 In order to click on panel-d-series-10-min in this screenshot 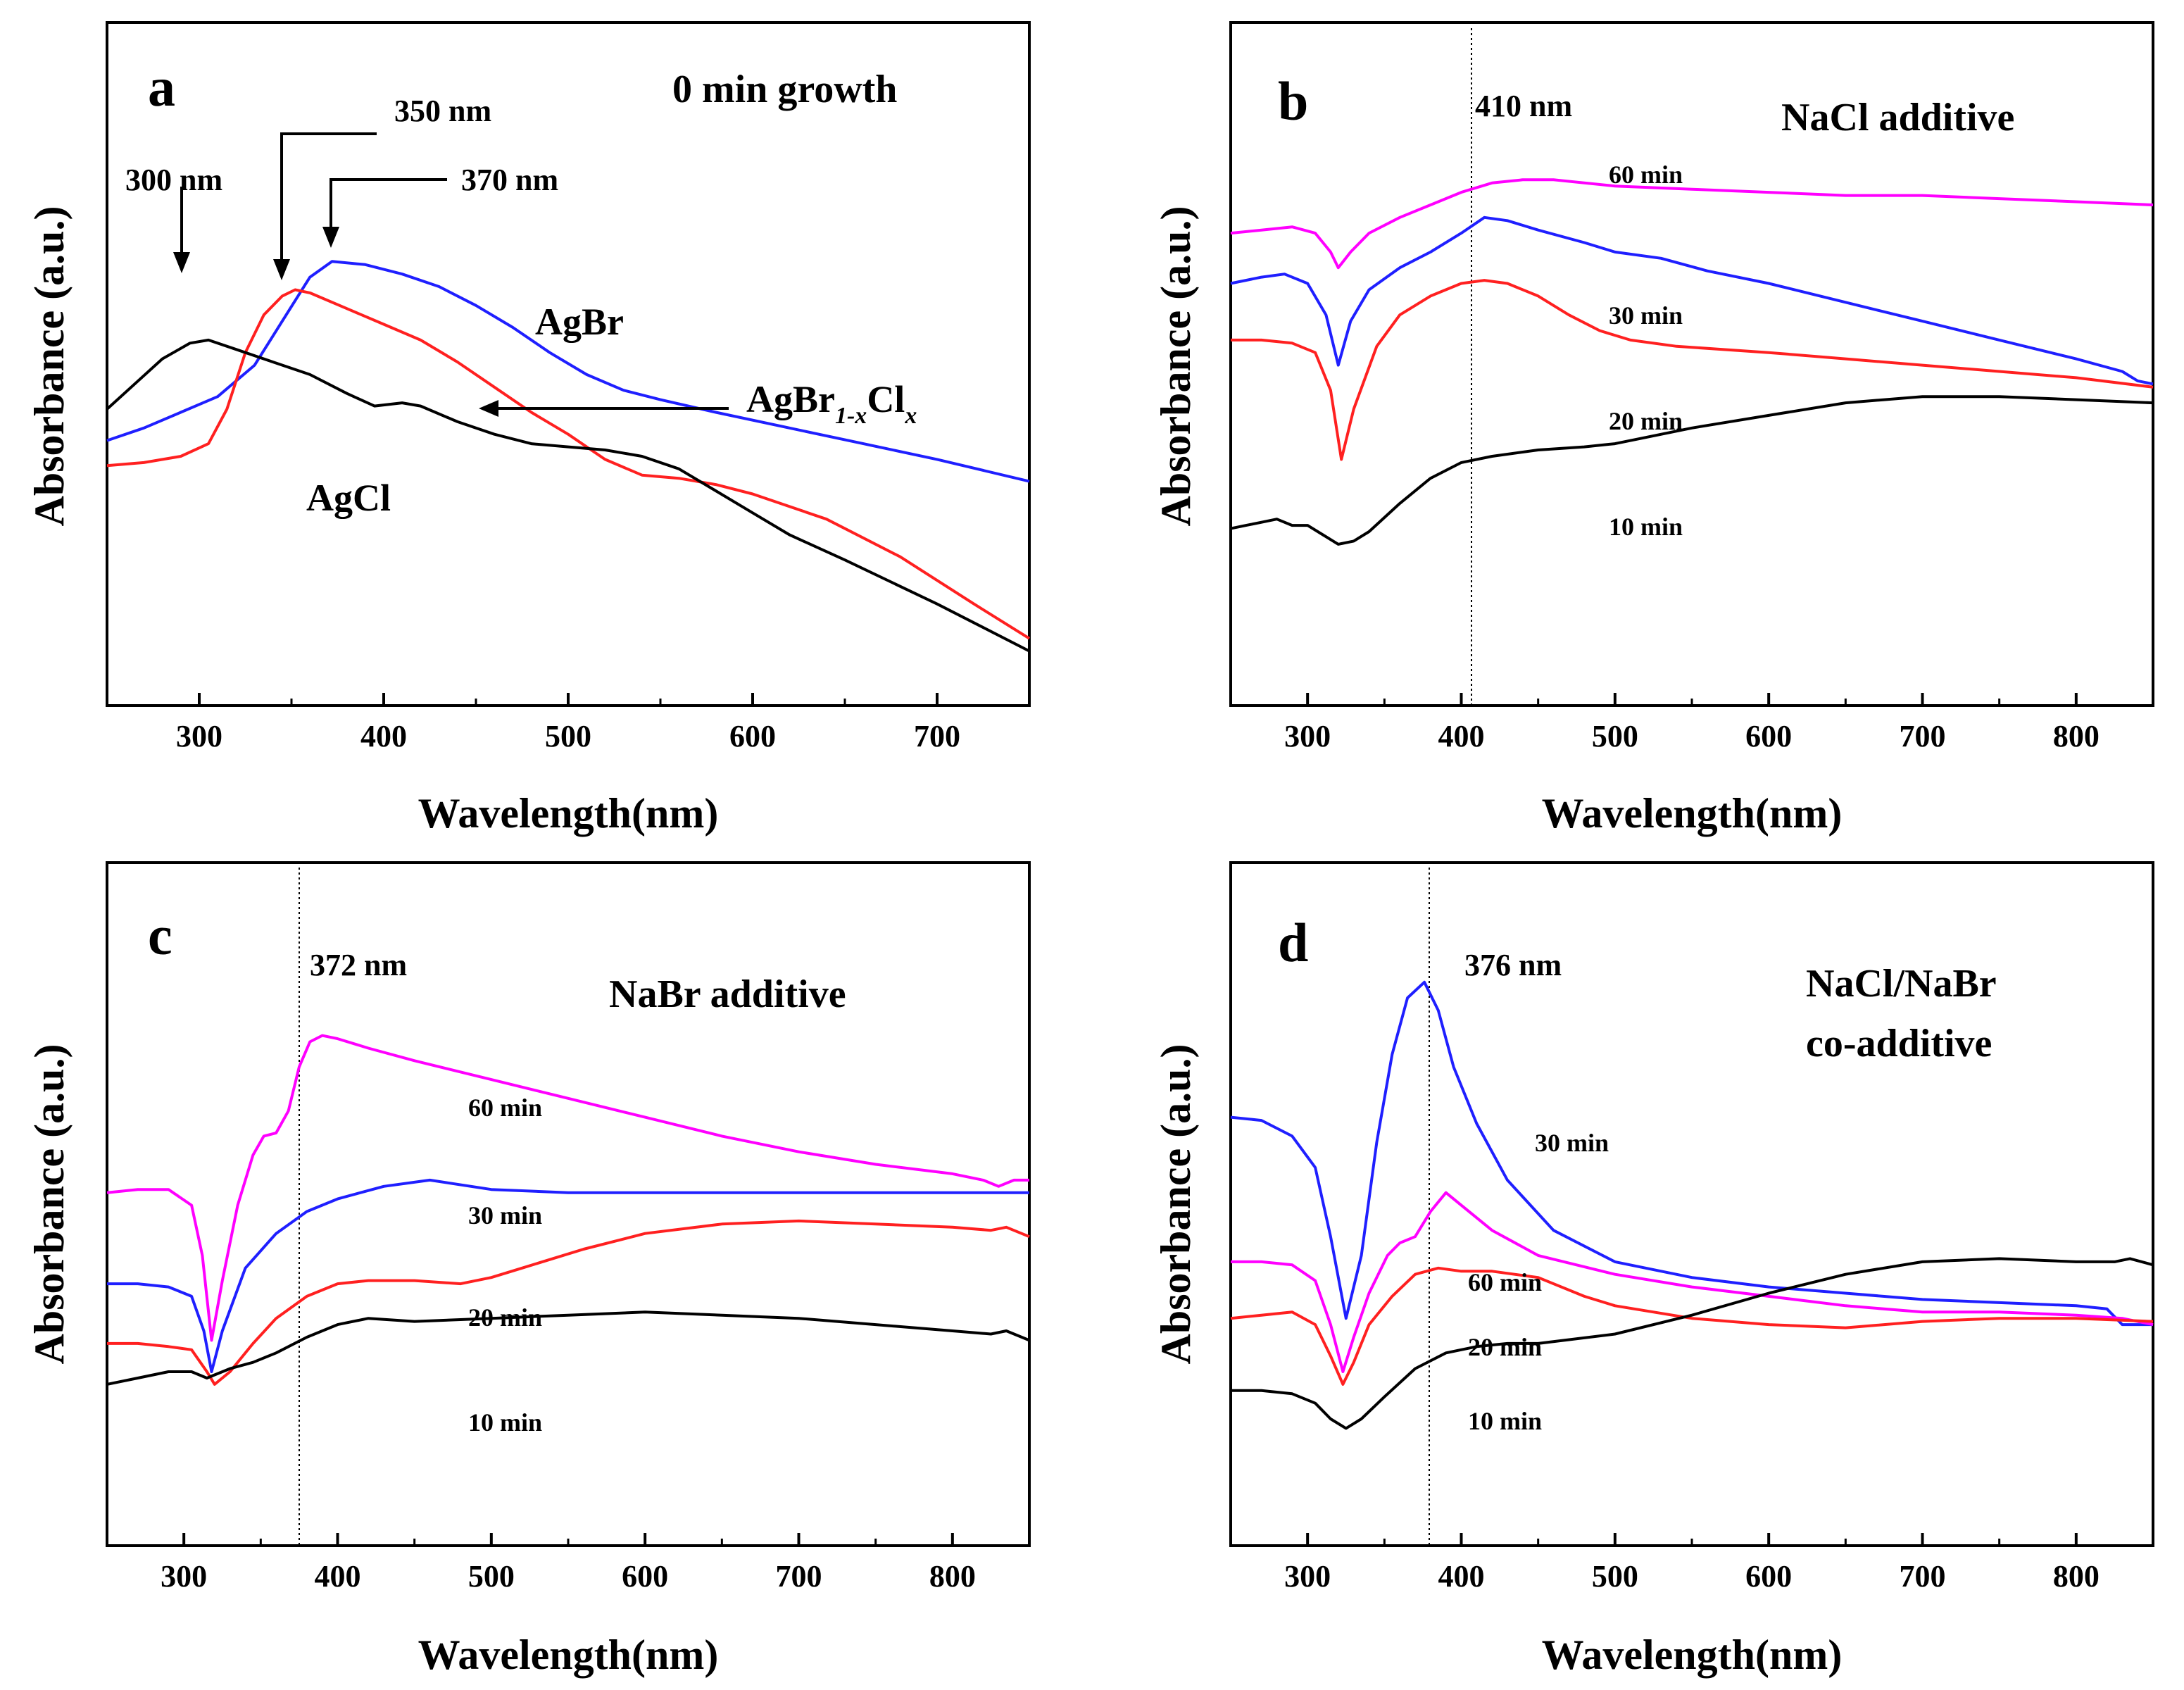, I will do `click(1692, 1343)`.